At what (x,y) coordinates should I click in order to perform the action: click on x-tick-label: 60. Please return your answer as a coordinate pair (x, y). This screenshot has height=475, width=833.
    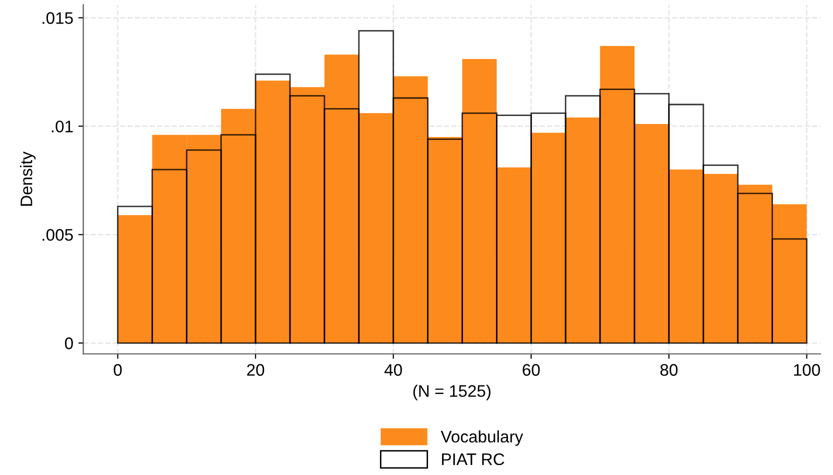
    Looking at the image, I should click on (531, 370).